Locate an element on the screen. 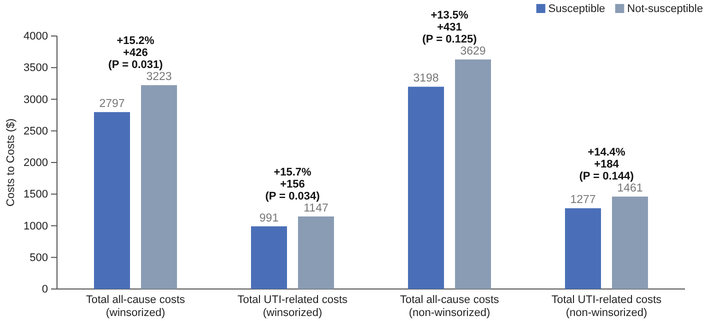 This screenshot has width=707, height=321. y-tick-label: 500 is located at coordinates (39, 258).